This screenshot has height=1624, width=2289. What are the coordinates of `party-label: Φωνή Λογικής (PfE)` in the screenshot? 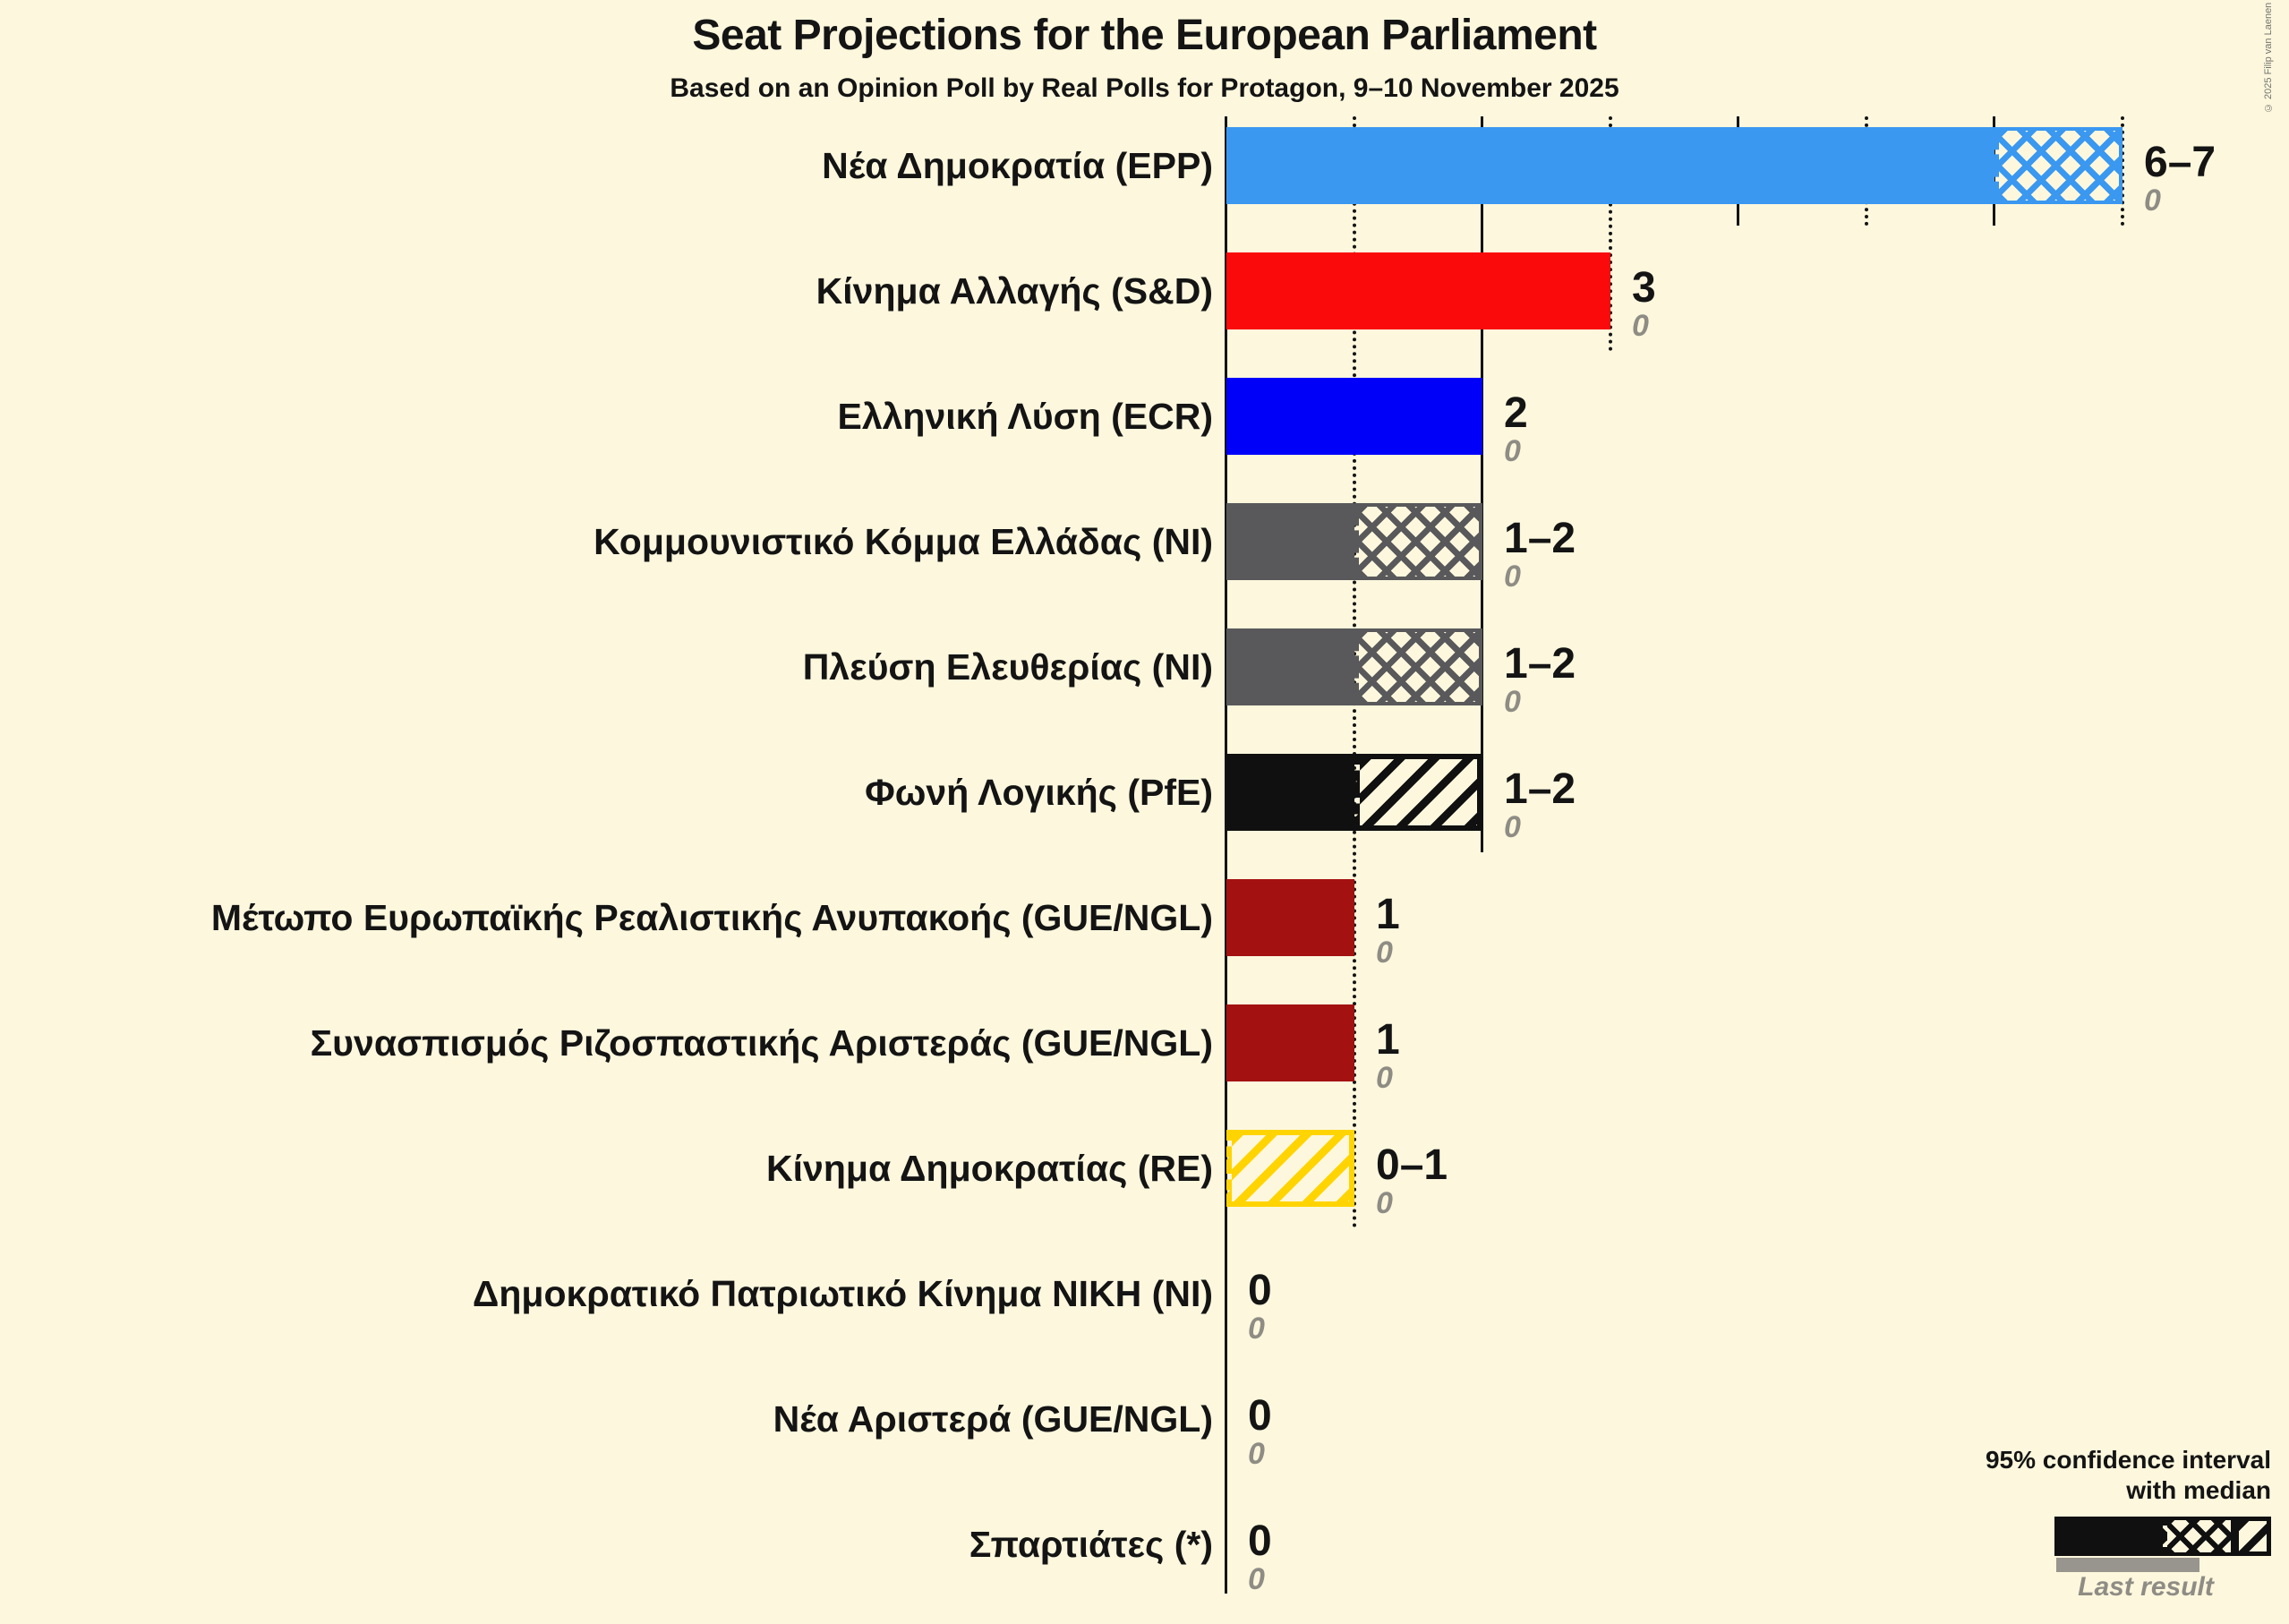 It's located at (1039, 792).